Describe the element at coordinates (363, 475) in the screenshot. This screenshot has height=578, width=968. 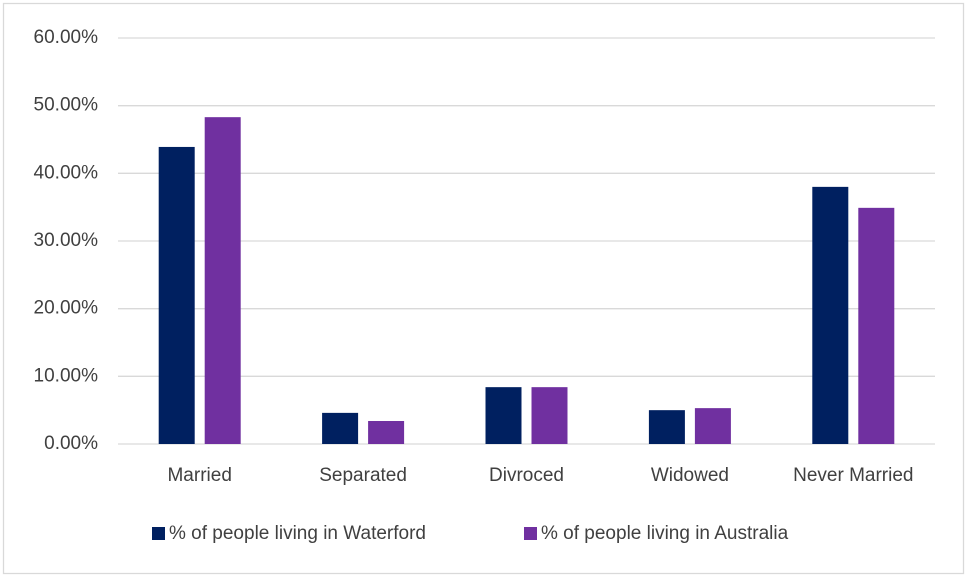
I see `x-tick-label: Separated` at that location.